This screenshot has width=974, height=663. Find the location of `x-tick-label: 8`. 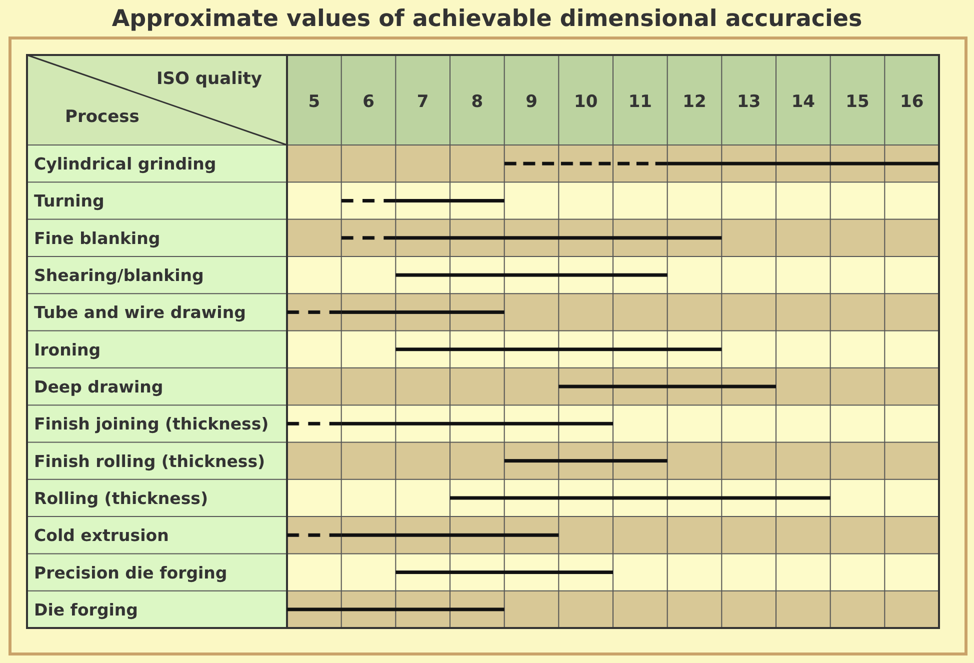

x-tick-label: 8 is located at coordinates (477, 102).